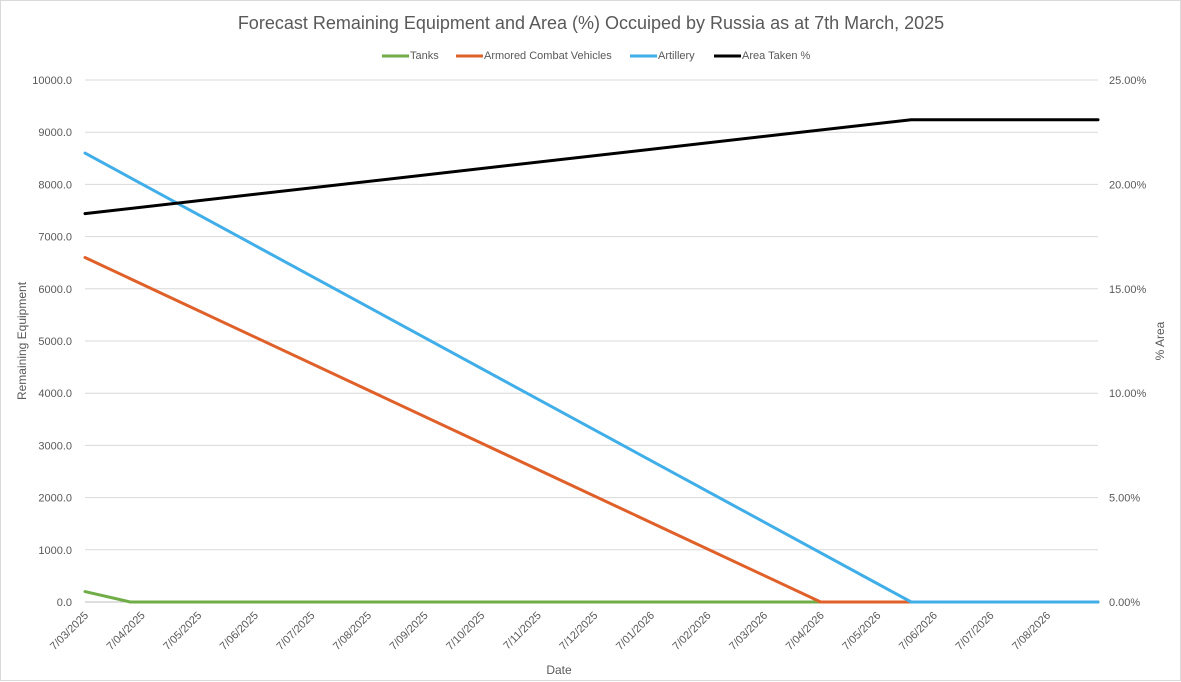 The image size is (1181, 682). What do you see at coordinates (55, 185) in the screenshot?
I see `y-tick-label: 8000.0` at bounding box center [55, 185].